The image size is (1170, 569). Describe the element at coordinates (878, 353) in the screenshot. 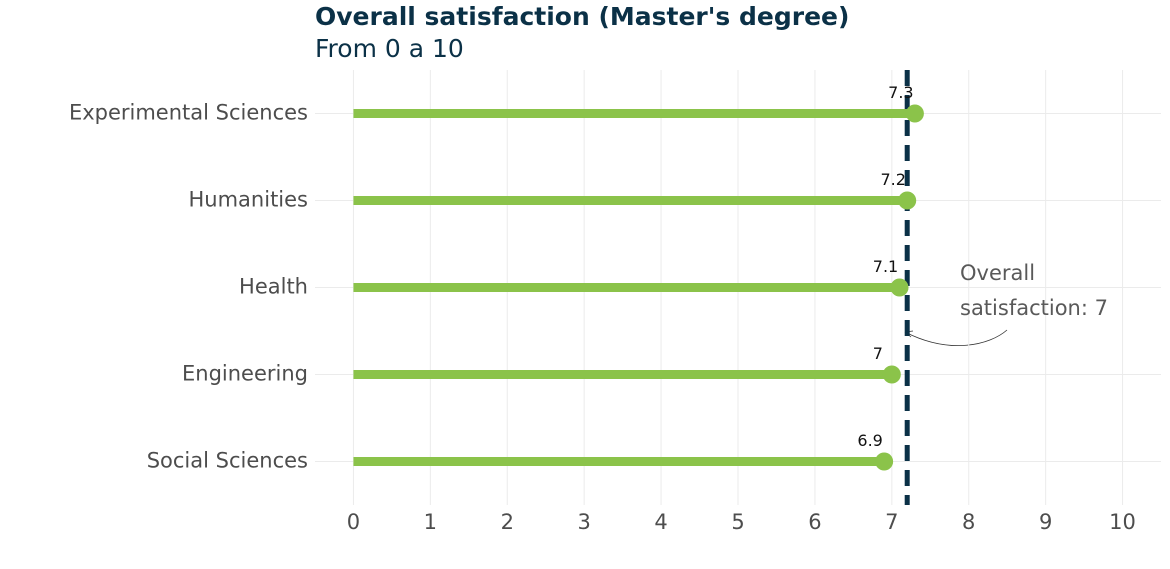

I see `value-label: 7` at that location.